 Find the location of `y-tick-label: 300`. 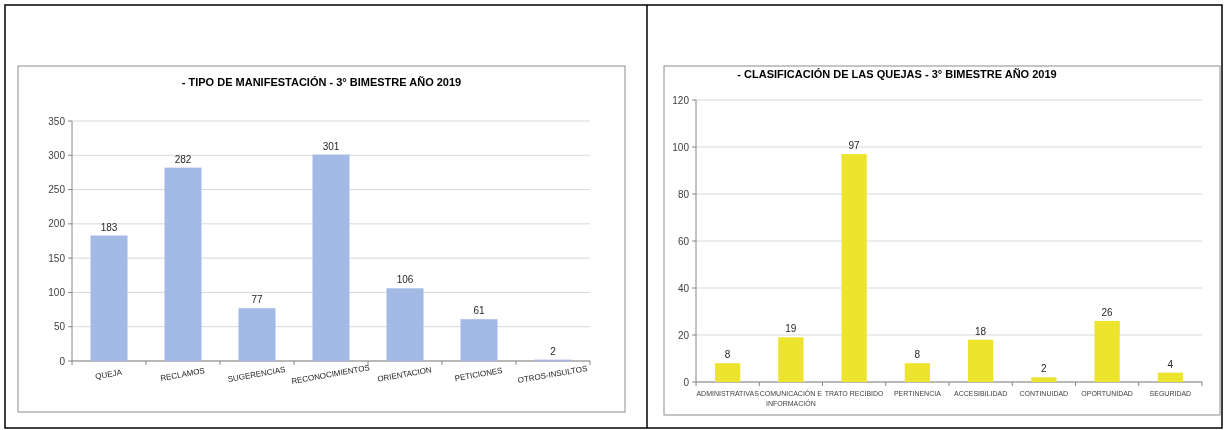

y-tick-label: 300 is located at coordinates (57, 155).